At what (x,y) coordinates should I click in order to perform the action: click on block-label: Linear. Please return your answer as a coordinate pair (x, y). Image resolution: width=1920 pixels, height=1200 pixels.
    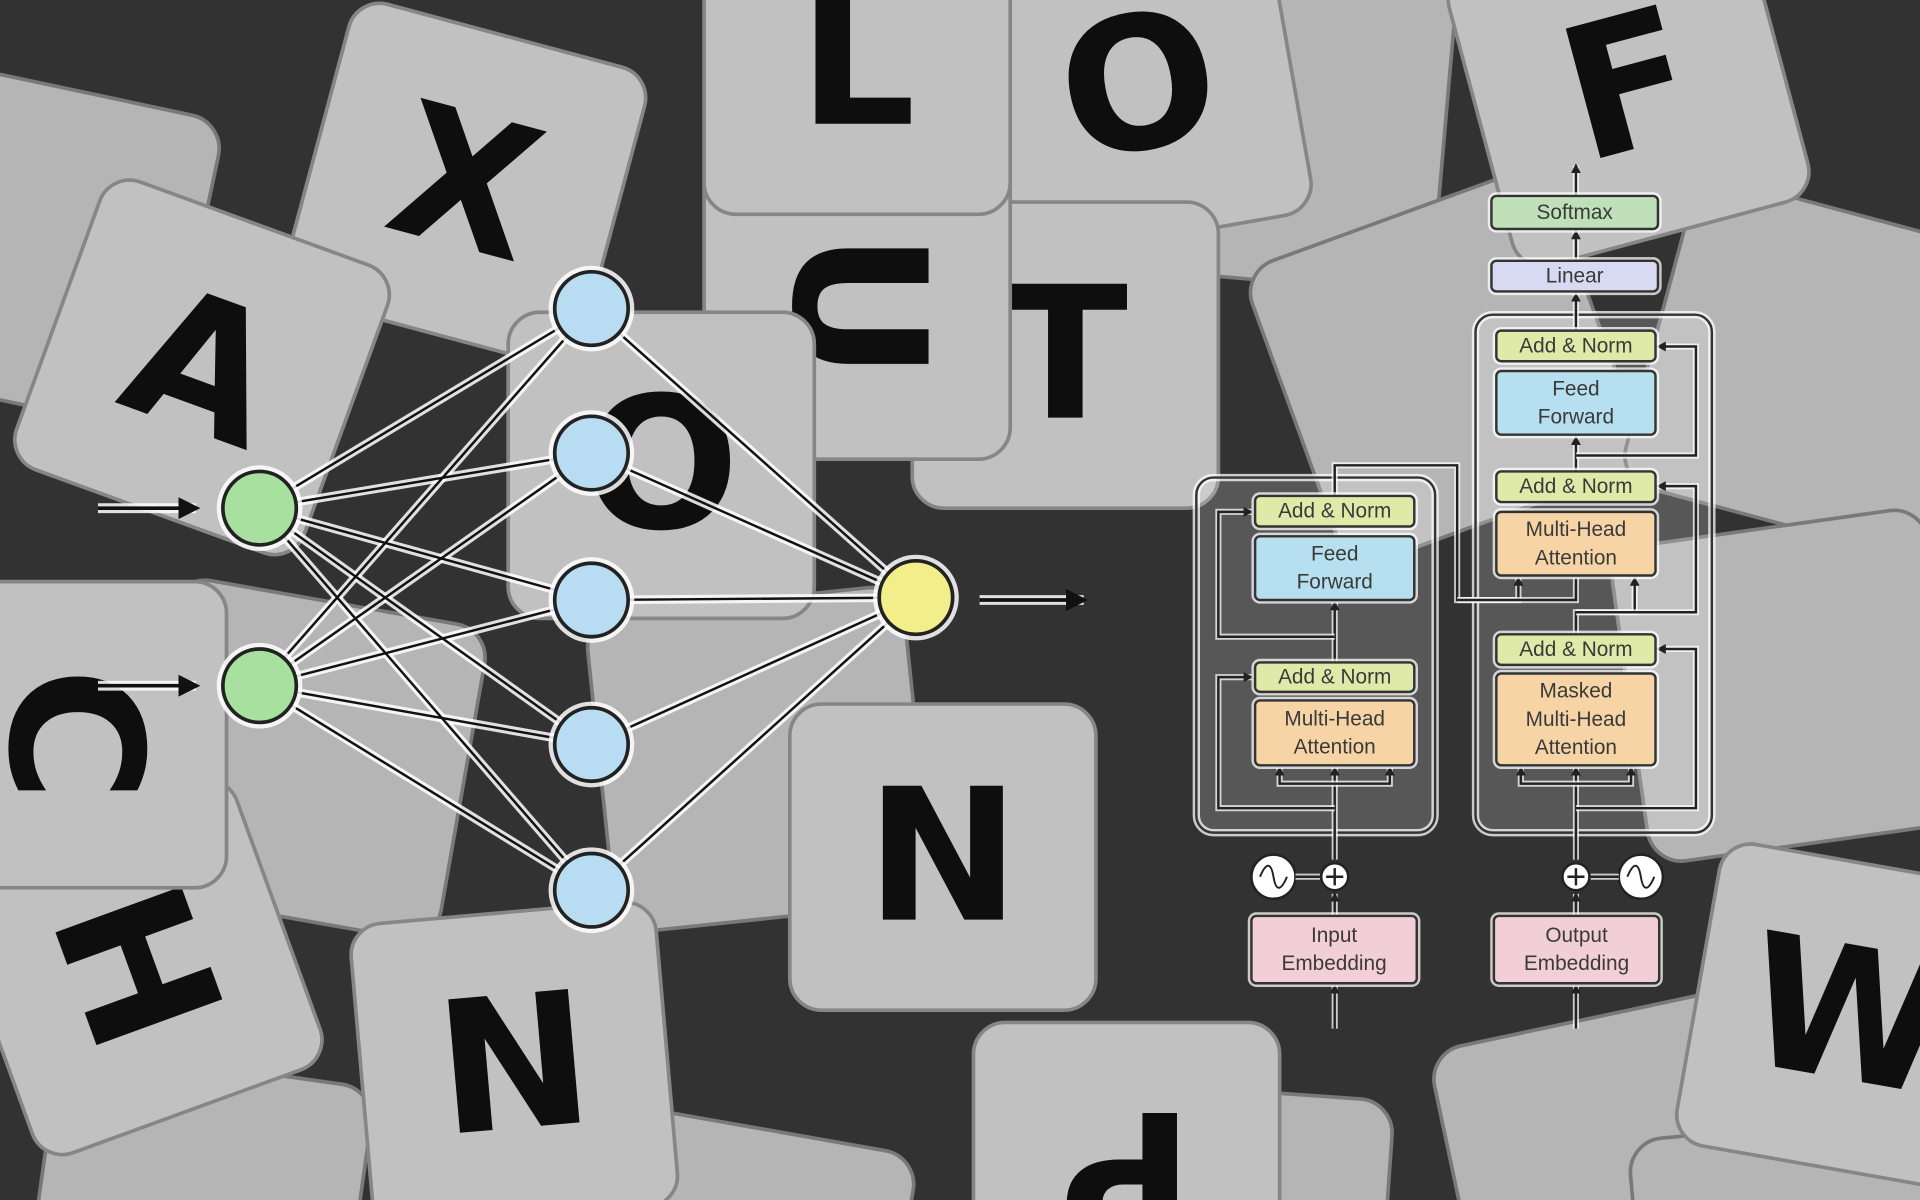
    Looking at the image, I should click on (1575, 276).